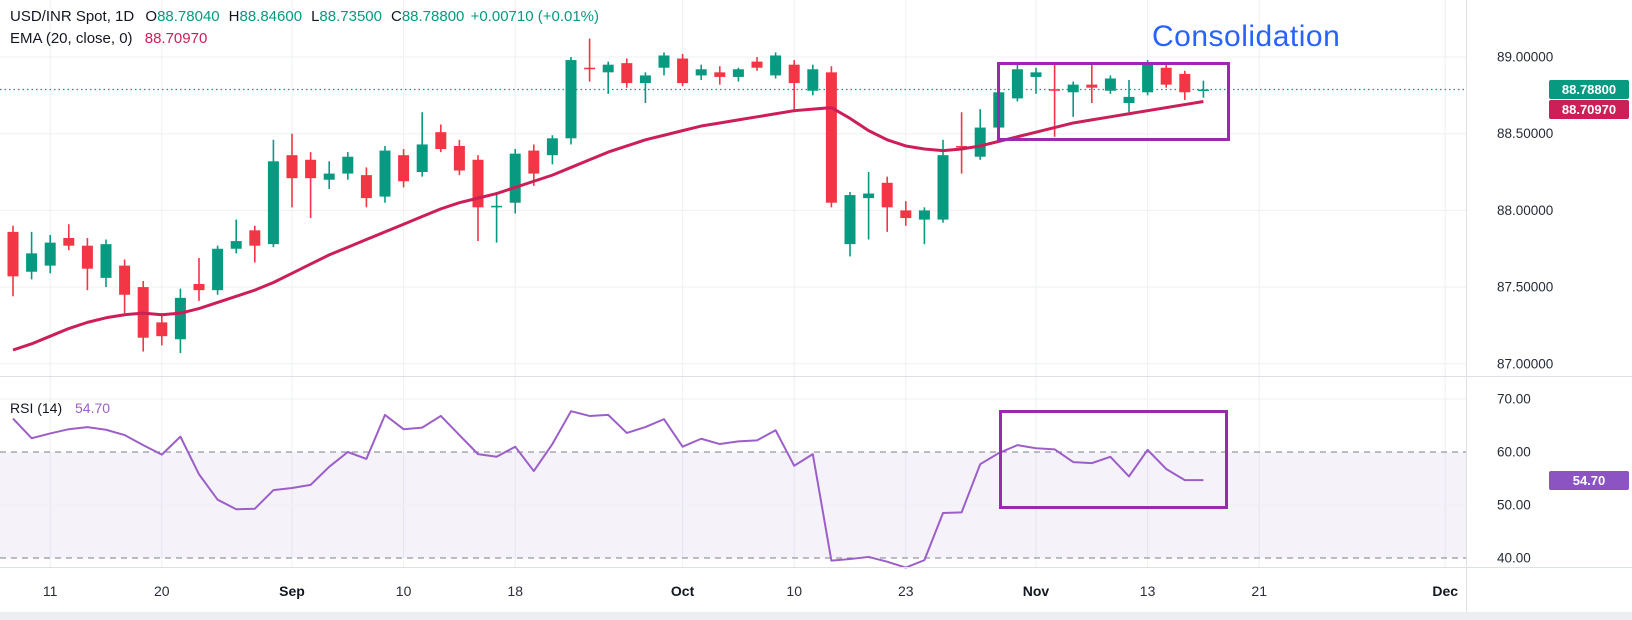  Describe the element at coordinates (162, 591) in the screenshot. I see `time-tick-label: 20` at that location.